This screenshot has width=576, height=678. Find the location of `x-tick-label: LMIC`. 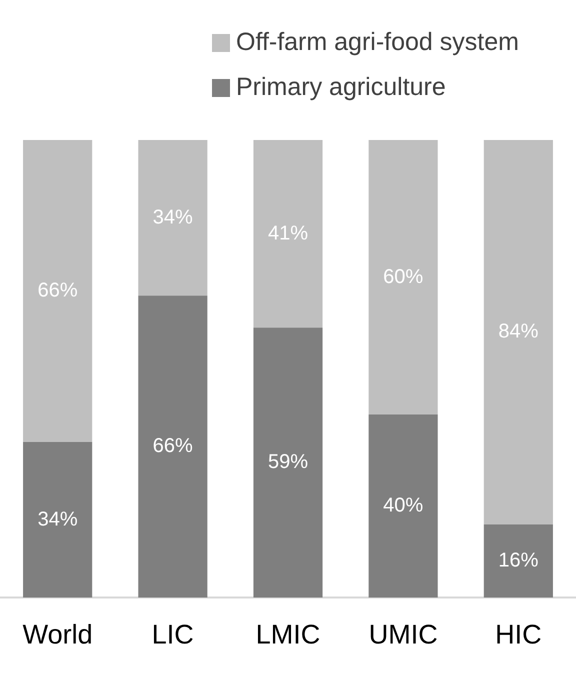

x-tick-label: LMIC is located at coordinates (288, 634).